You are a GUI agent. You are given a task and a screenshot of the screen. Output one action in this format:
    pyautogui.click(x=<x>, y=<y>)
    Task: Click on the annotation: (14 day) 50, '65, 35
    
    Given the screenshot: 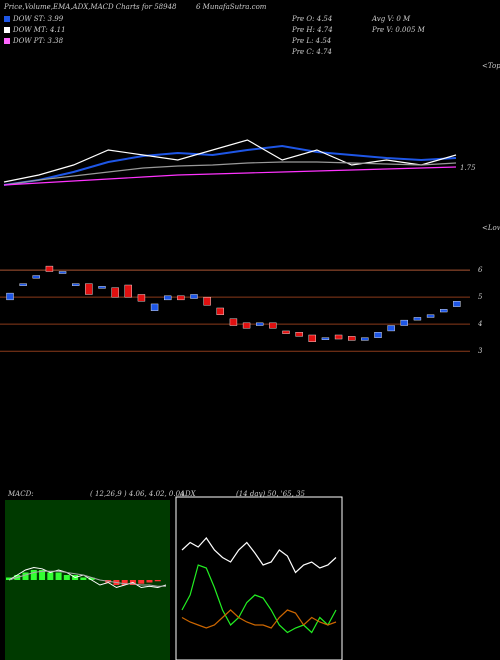 What is the action you would take?
    pyautogui.click(x=271, y=494)
    